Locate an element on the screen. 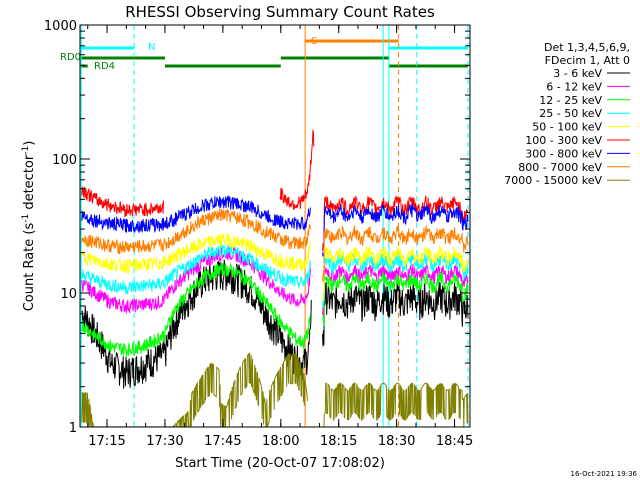  y-tick-label: 100 is located at coordinates (64, 160).